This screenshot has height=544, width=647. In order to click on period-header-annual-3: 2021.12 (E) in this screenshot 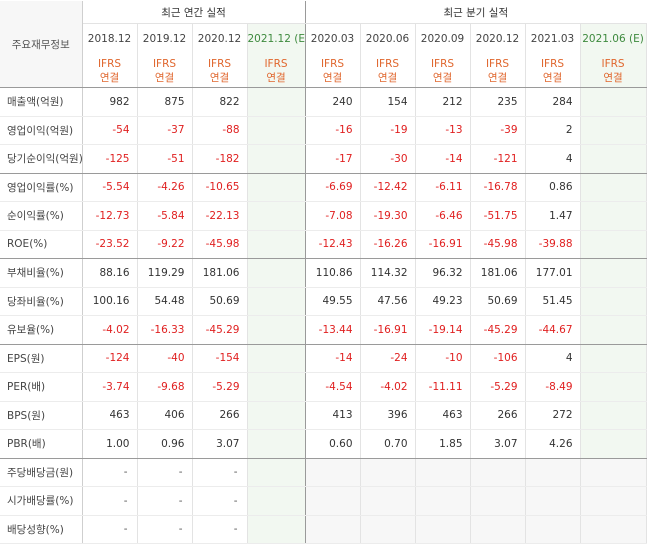, I will do `click(276, 38)`.